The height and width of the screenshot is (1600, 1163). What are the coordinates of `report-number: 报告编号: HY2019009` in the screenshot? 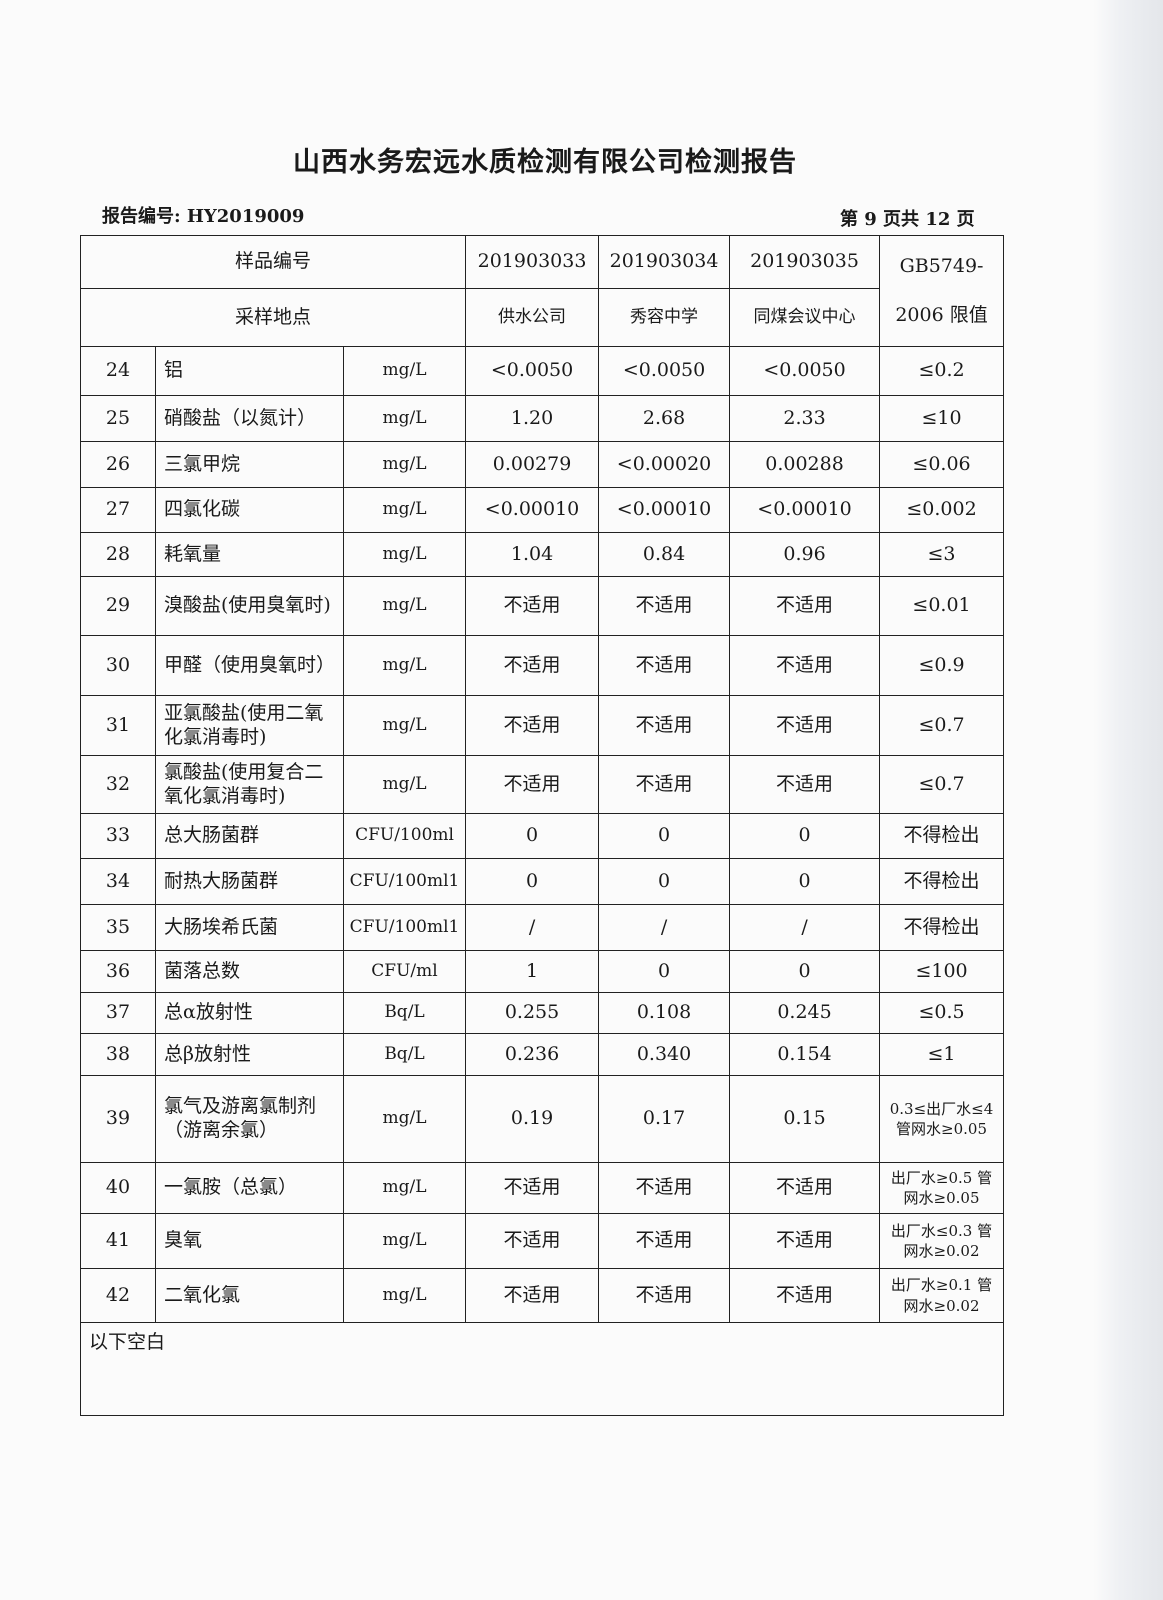 It's located at (203, 216).